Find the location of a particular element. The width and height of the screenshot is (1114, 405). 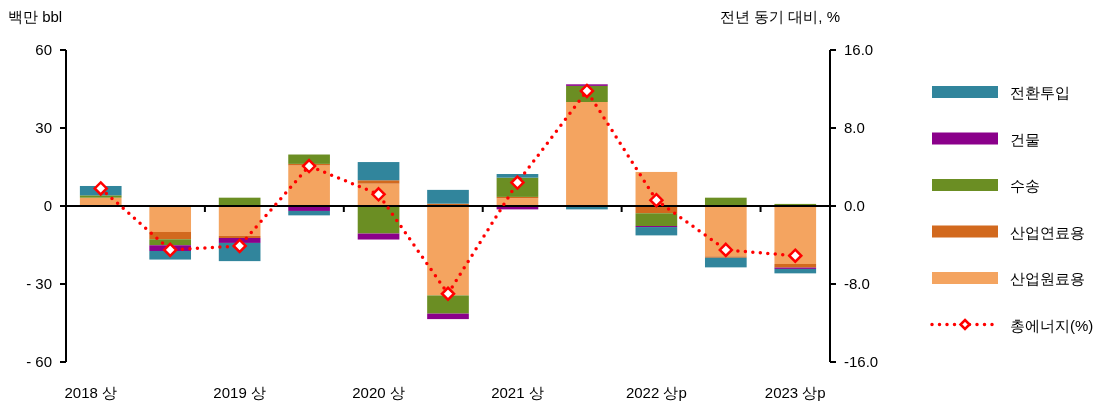

y-tick-label: - 60 is located at coordinates (39, 361).